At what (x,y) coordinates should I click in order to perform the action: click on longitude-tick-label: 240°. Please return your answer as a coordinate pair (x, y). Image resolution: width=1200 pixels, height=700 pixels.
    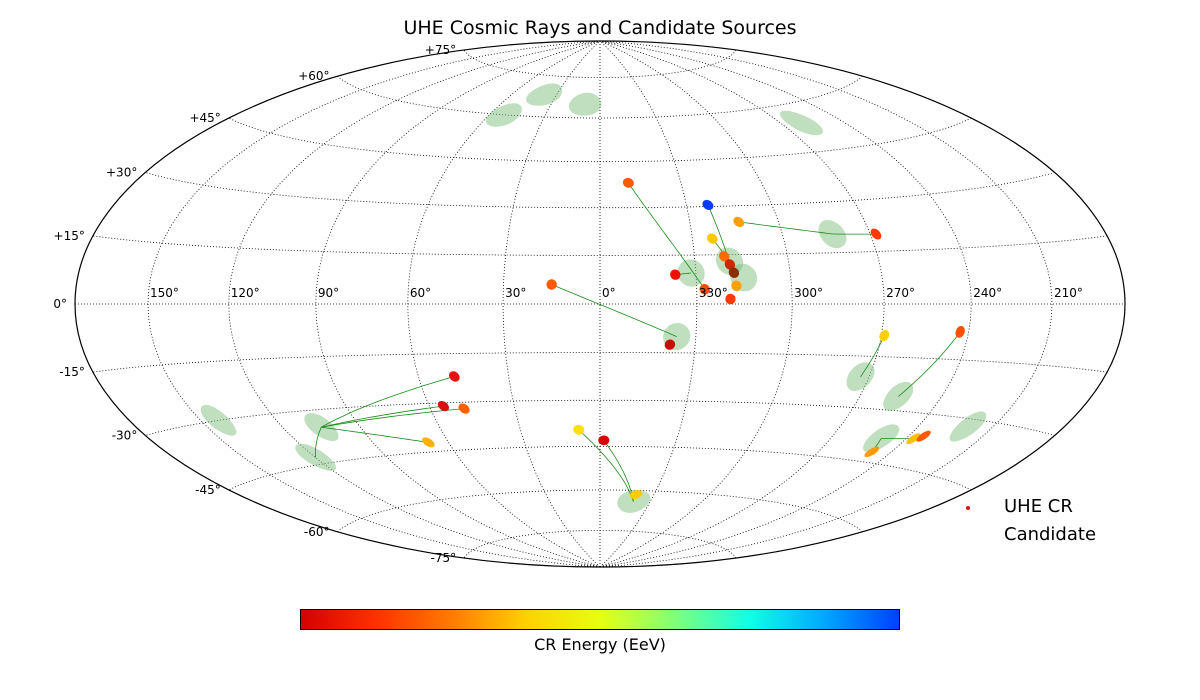
    Looking at the image, I should click on (987, 293).